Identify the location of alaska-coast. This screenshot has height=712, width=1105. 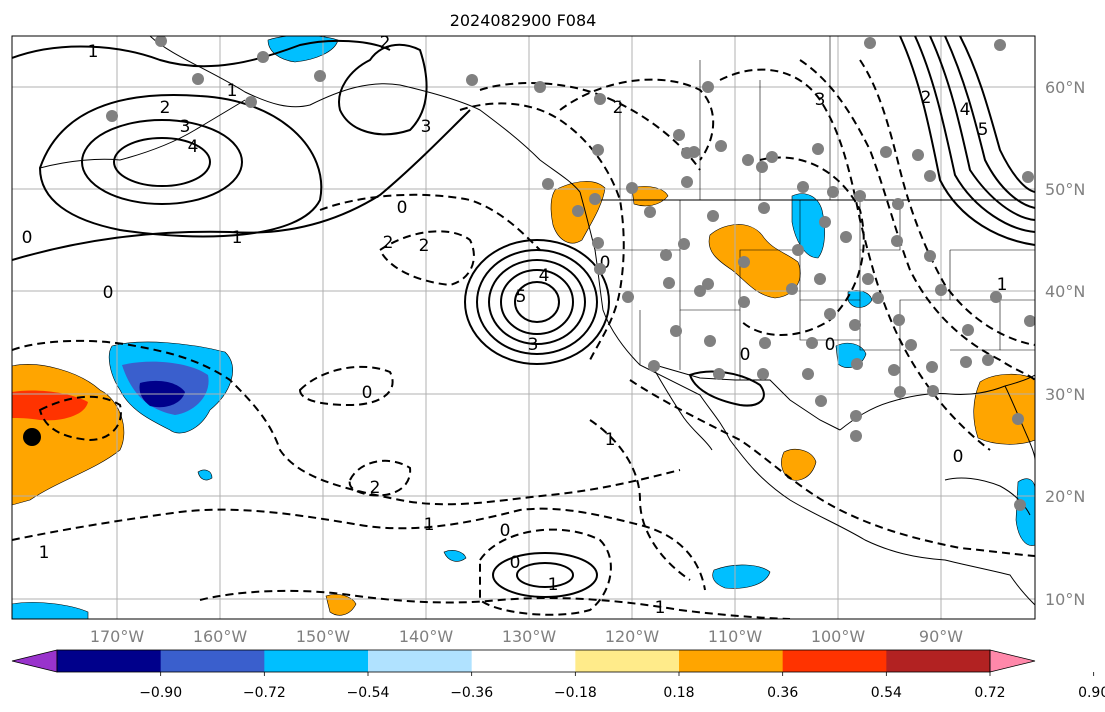
(365, 114).